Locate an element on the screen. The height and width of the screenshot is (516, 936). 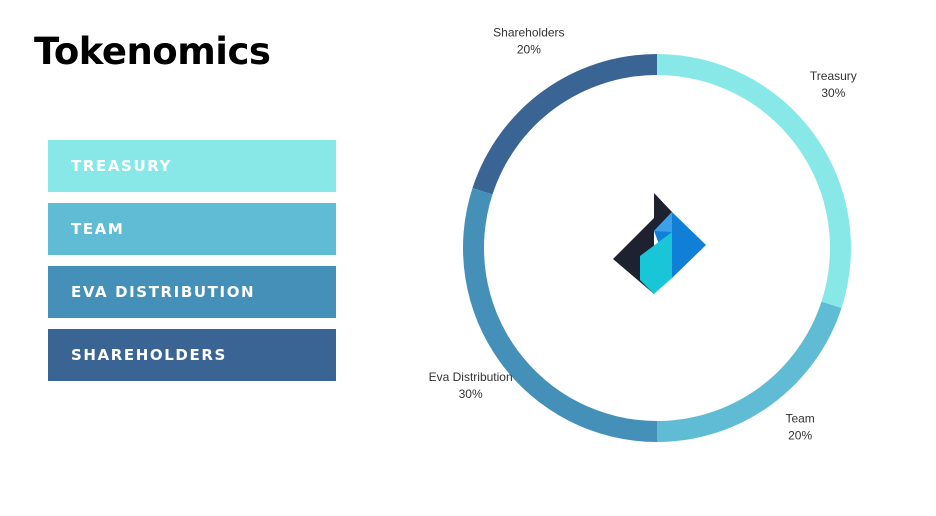
legend-item-shareholders: Shareholders is located at coordinates (192, 355).